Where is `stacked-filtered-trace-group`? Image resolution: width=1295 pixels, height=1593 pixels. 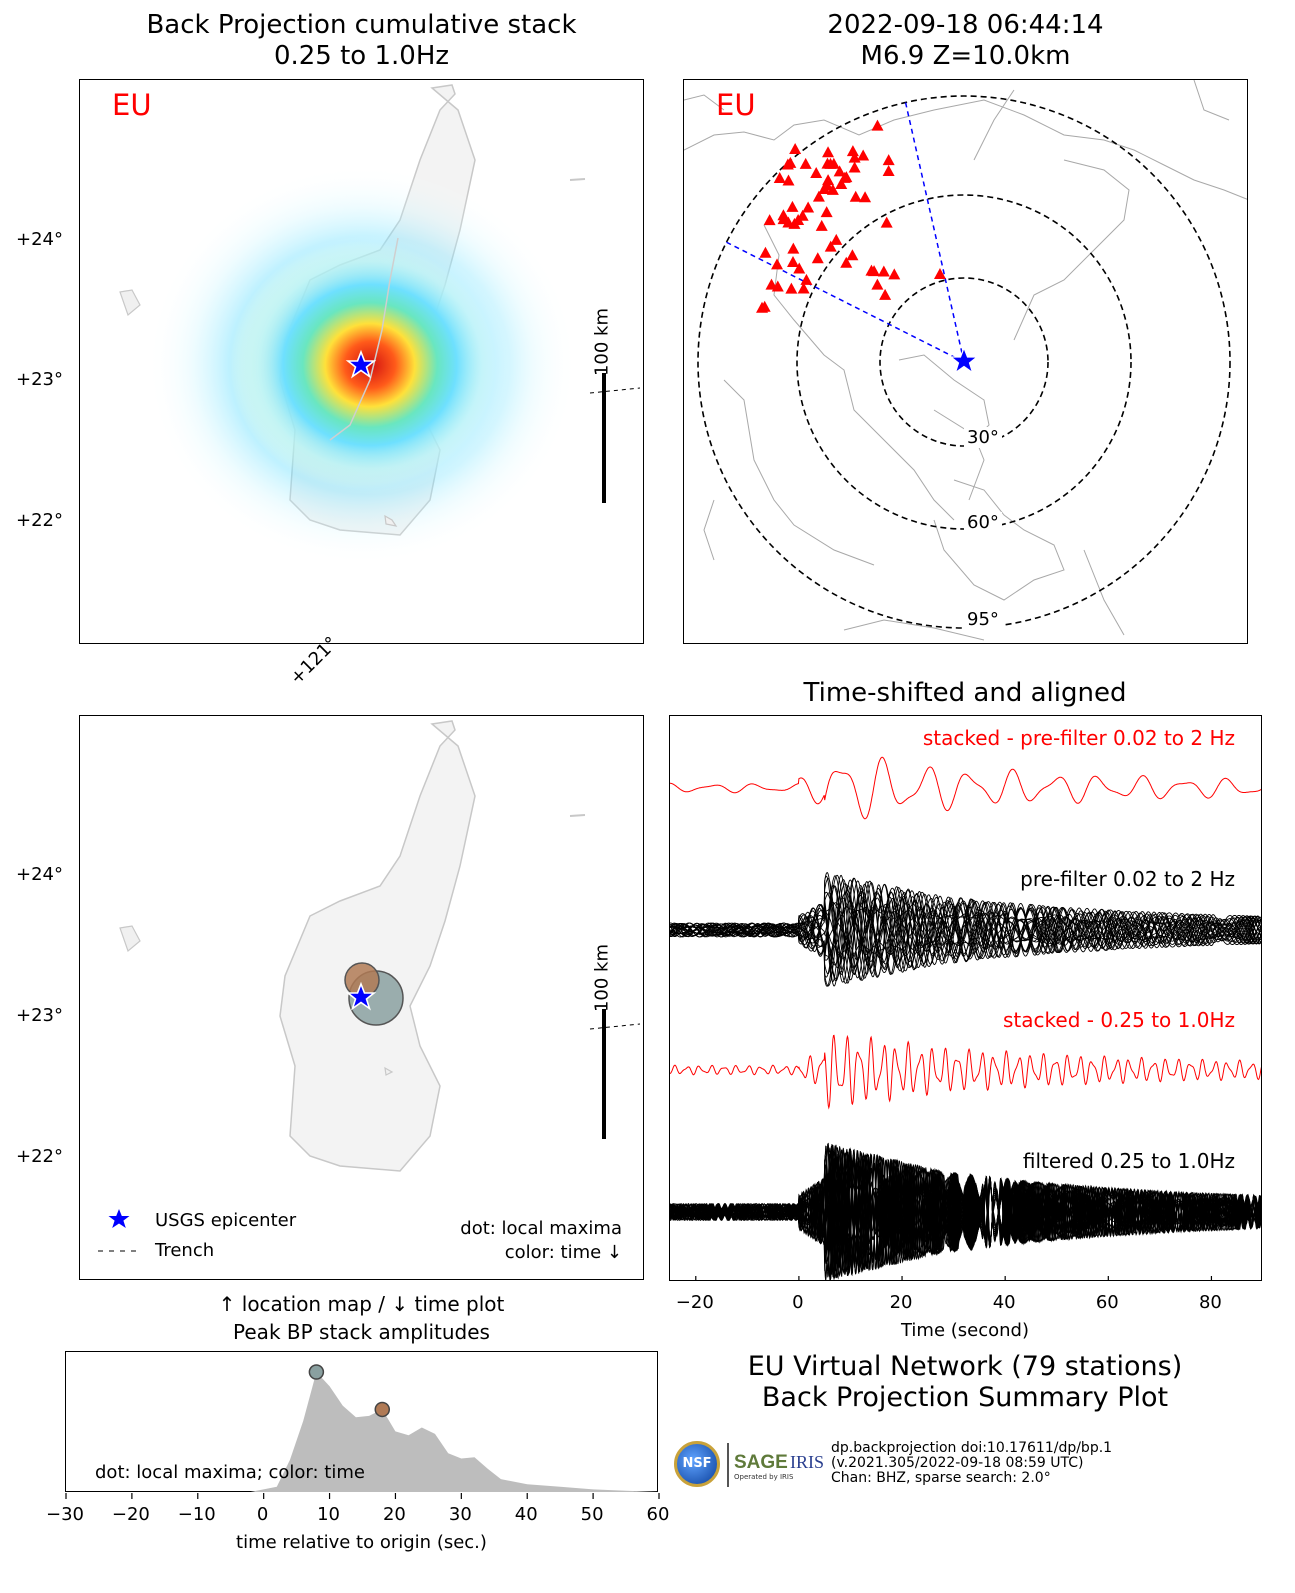
stacked-filtered-trace-group is located at coordinates (965, 1072).